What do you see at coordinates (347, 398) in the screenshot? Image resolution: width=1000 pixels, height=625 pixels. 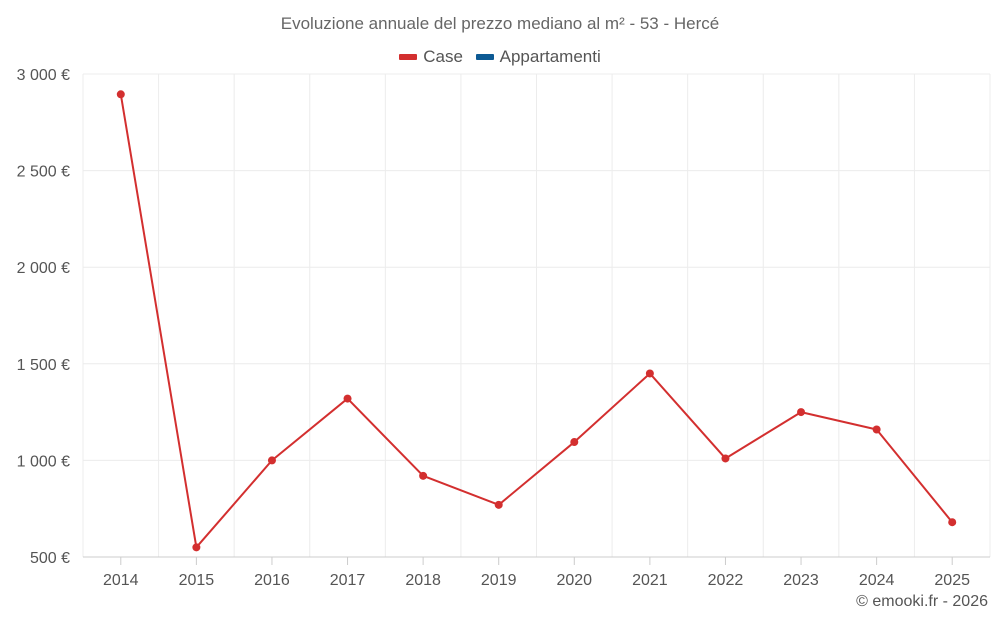 I see `data-point-case-2017` at bounding box center [347, 398].